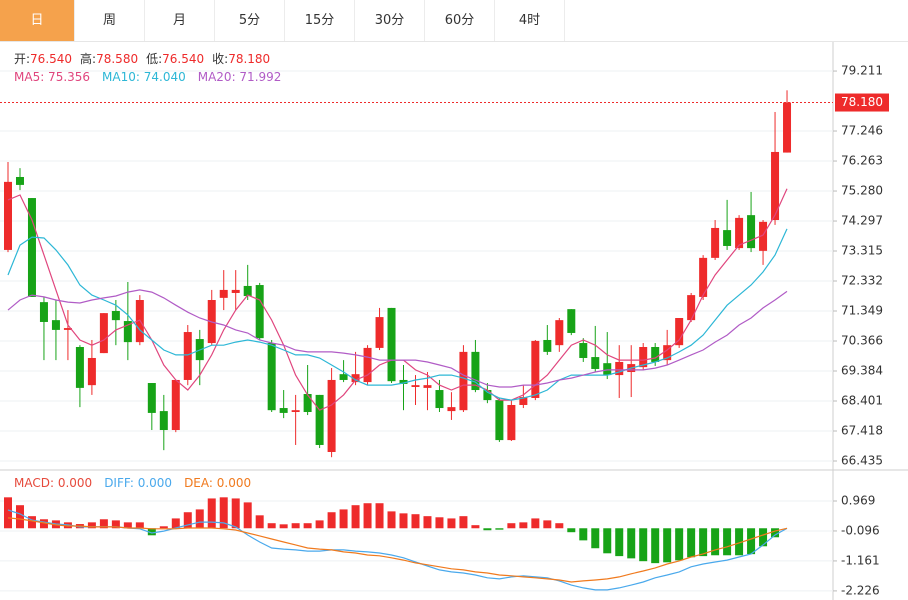 Image resolution: width=908 pixels, height=600 pixels. Describe the element at coordinates (320, 20) in the screenshot. I see `period-tab: 15分` at that location.